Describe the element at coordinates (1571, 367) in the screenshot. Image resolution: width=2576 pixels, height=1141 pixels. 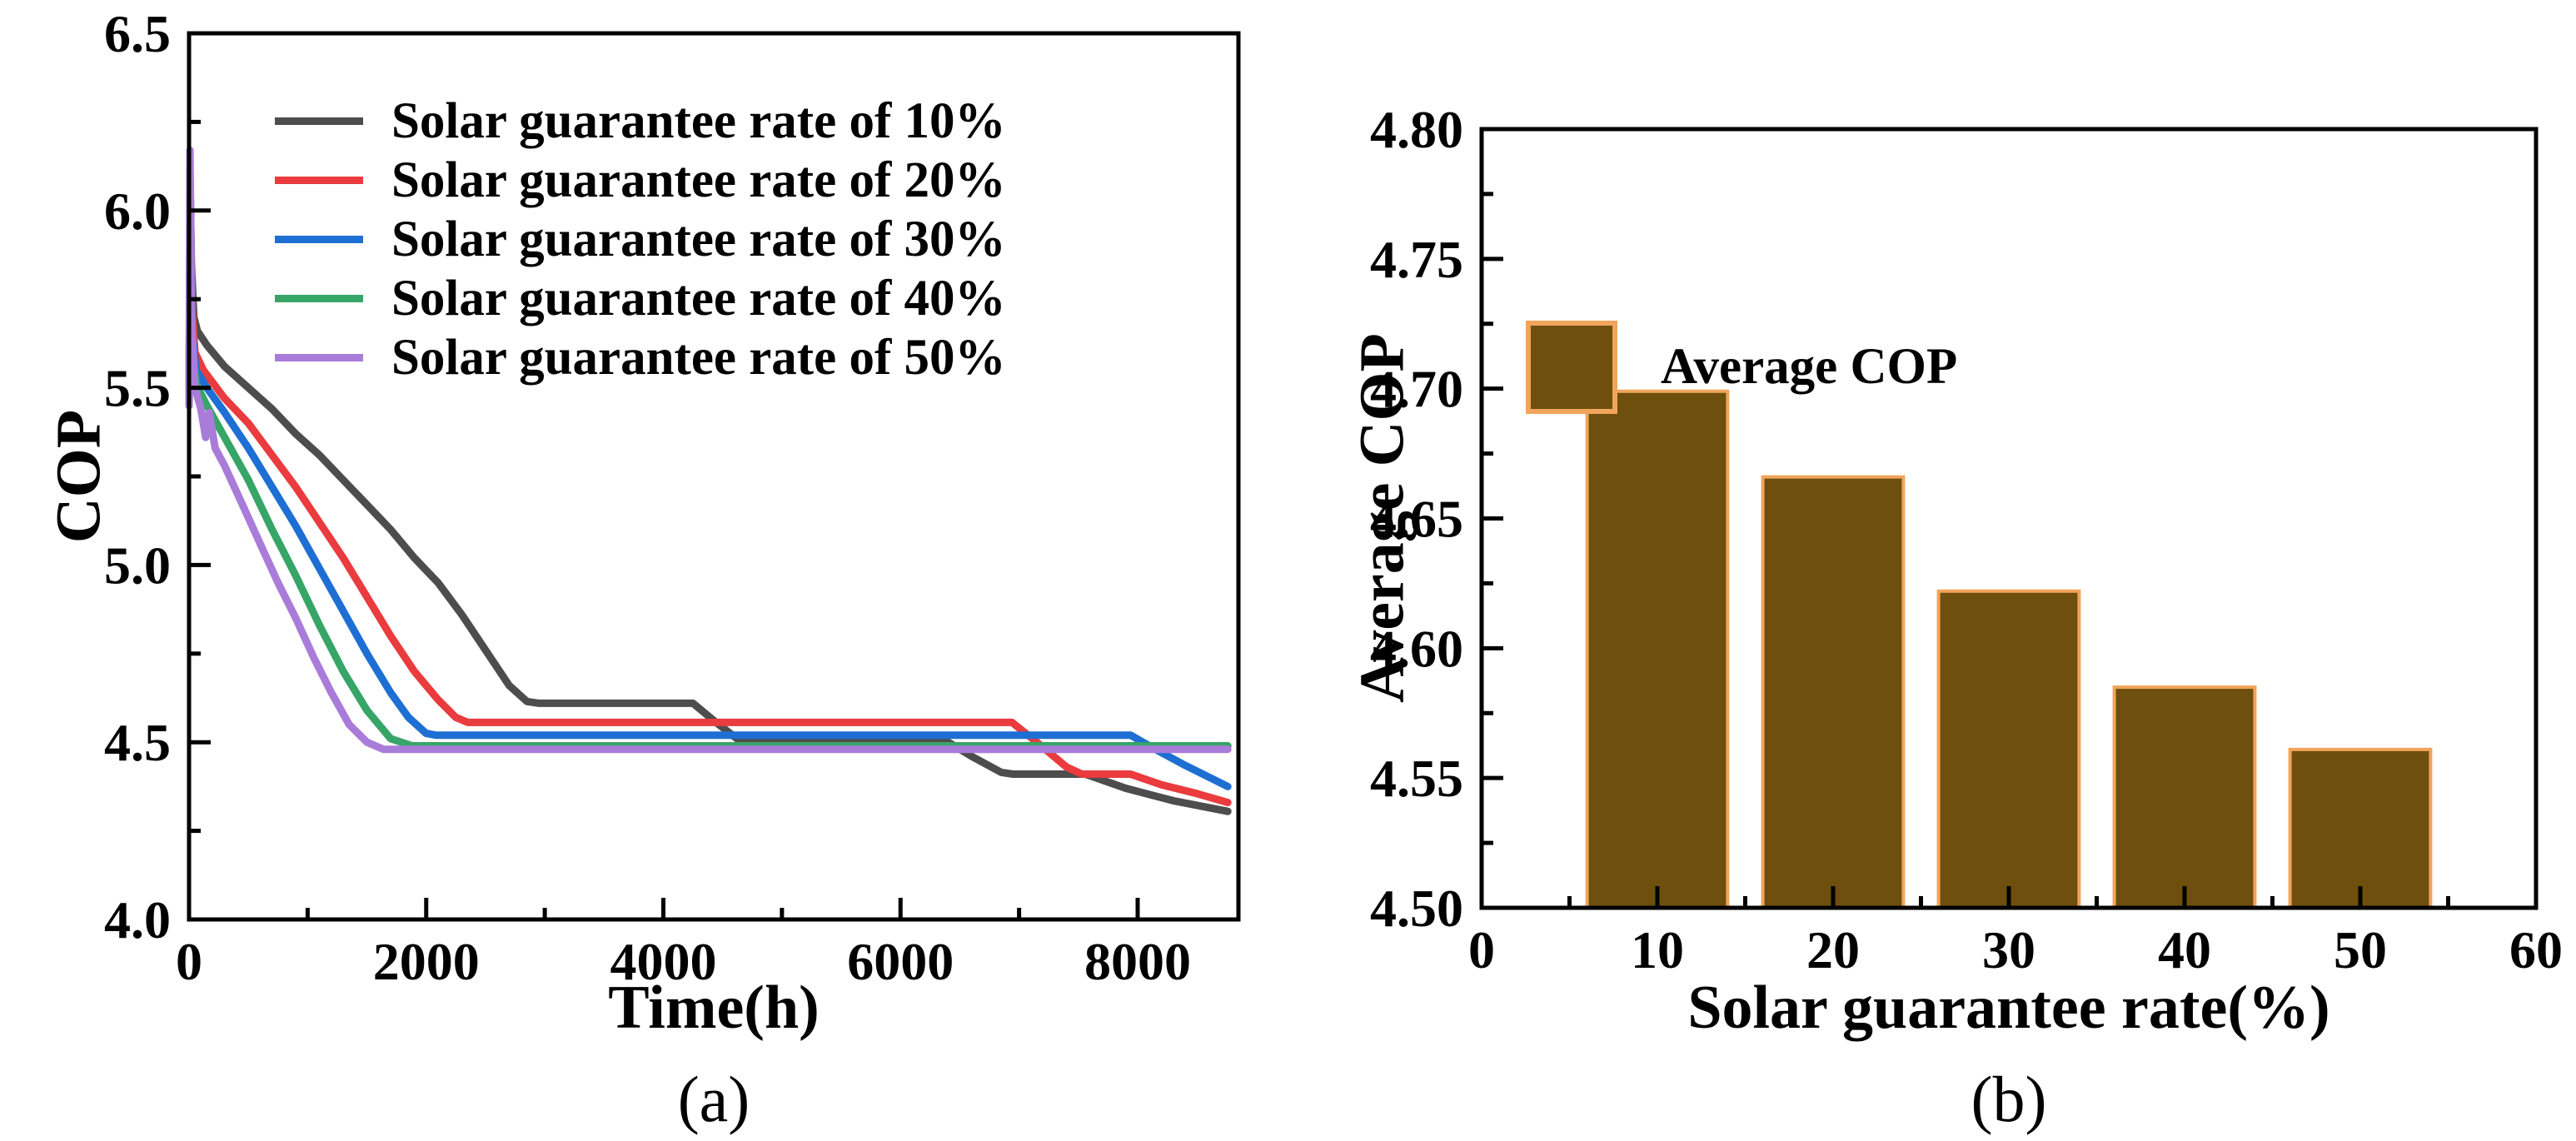
I see `legend-bar-swatch` at that location.